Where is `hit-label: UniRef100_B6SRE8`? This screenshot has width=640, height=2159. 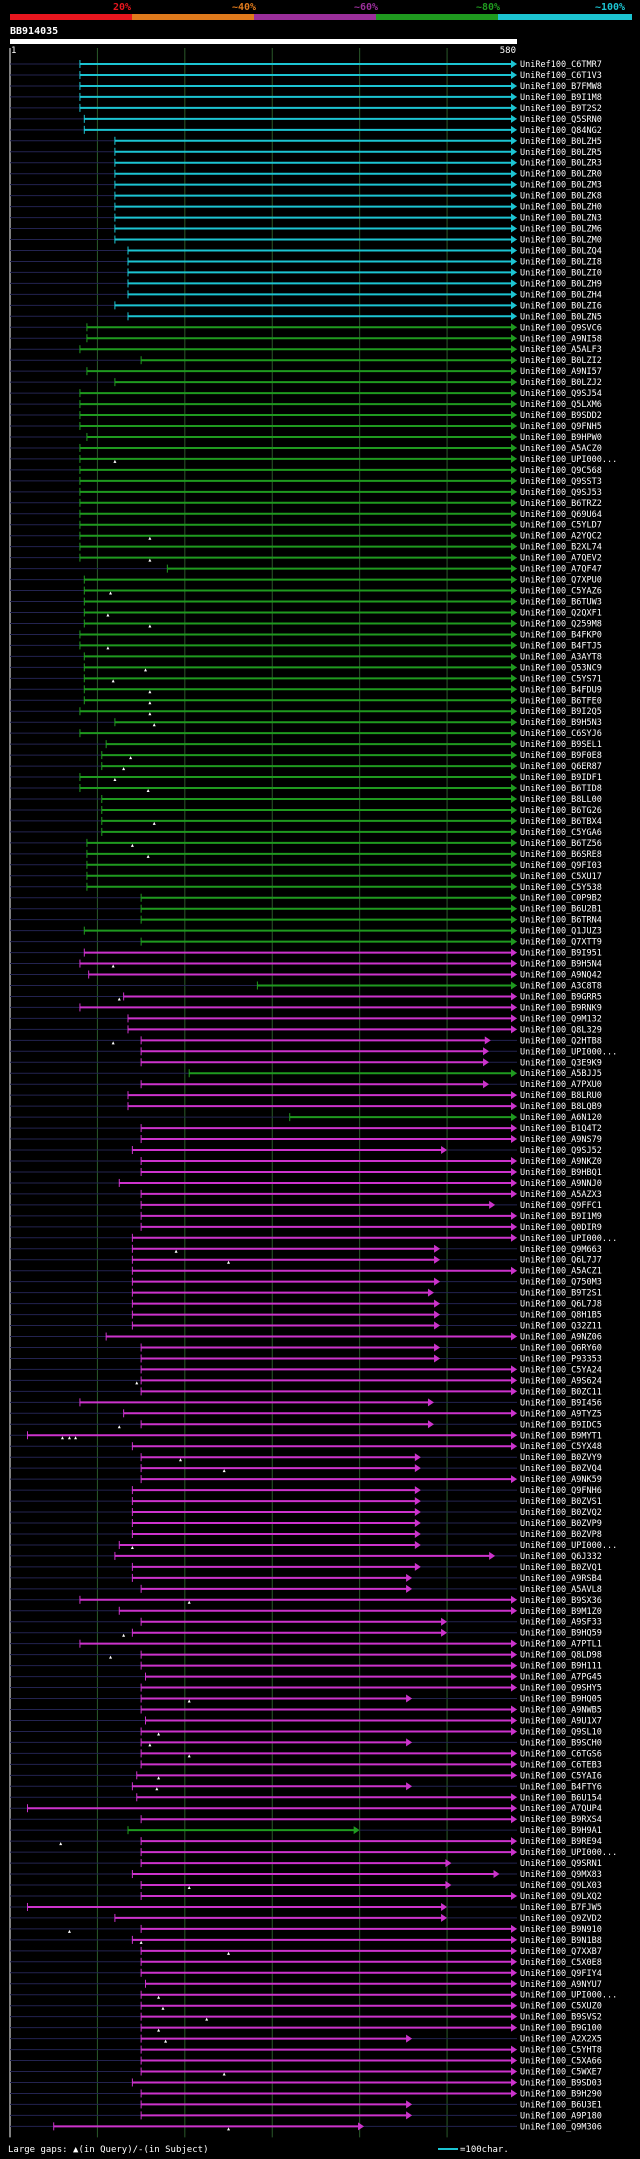
hit-label: UniRef100_B6SRE8 is located at coordinates (561, 855).